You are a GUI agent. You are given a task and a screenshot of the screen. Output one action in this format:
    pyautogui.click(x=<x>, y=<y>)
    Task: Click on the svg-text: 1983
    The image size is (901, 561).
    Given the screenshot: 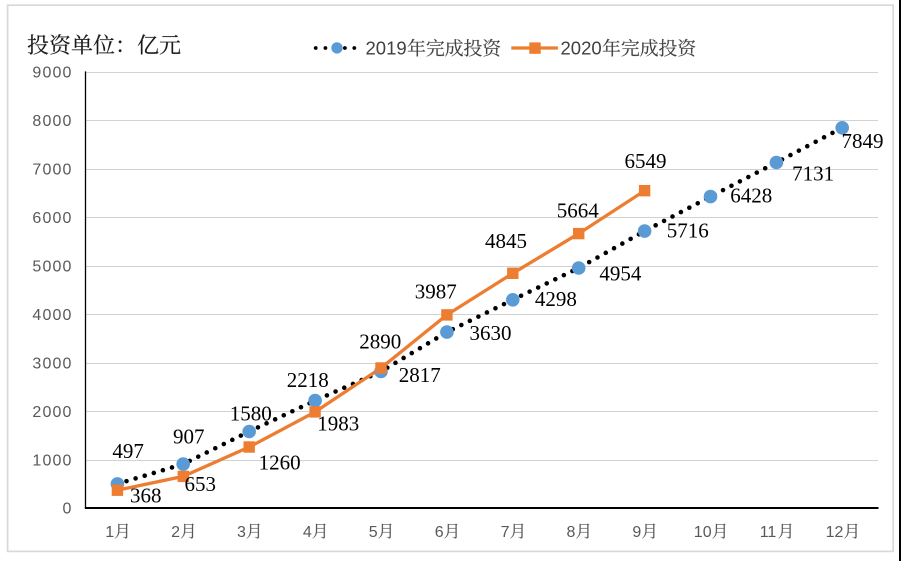 What is the action you would take?
    pyautogui.click(x=338, y=424)
    